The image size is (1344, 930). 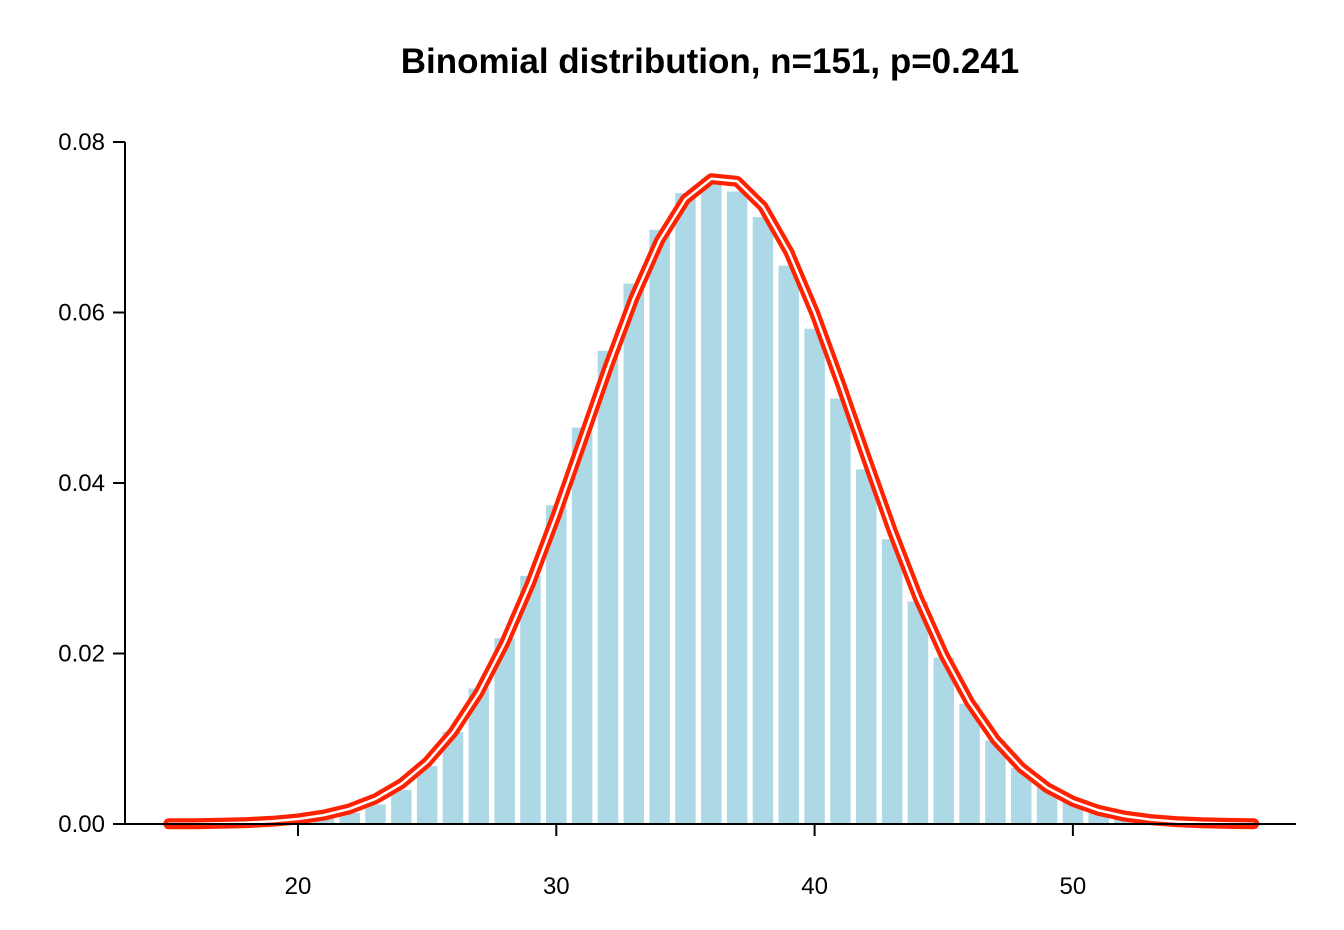 I want to click on y-tick-label: 0.06, so click(x=81, y=313).